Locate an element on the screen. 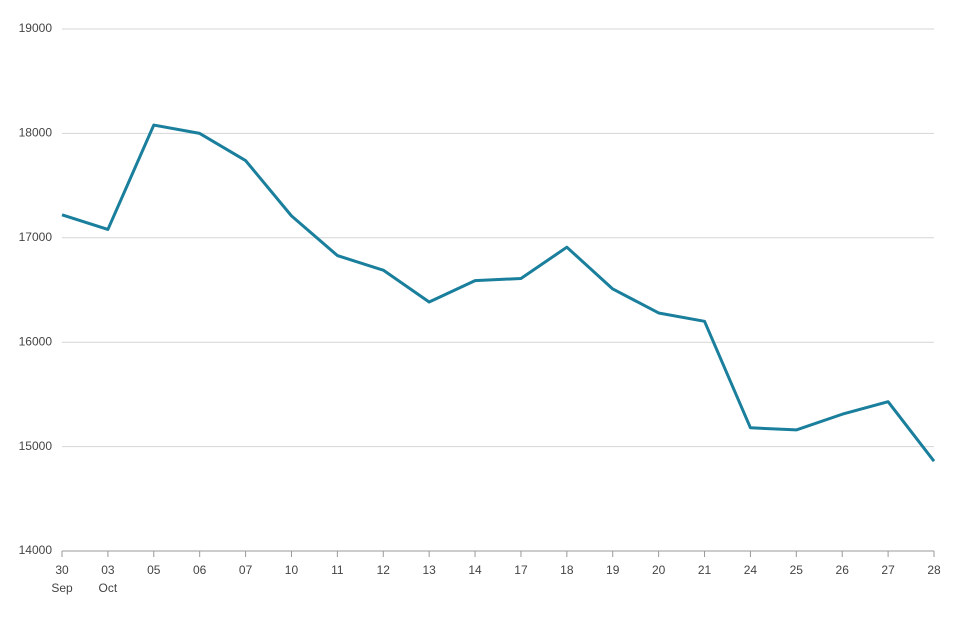 The width and height of the screenshot is (967, 622). x-tick-label: 20 is located at coordinates (659, 570).